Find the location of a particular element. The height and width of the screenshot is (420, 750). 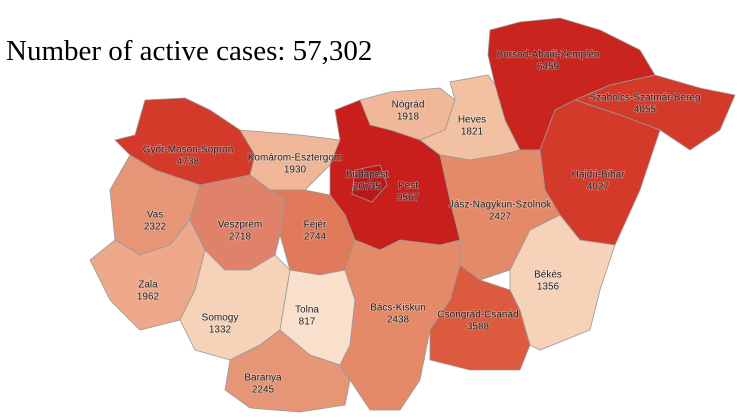

county-value: 2438 is located at coordinates (398, 320).